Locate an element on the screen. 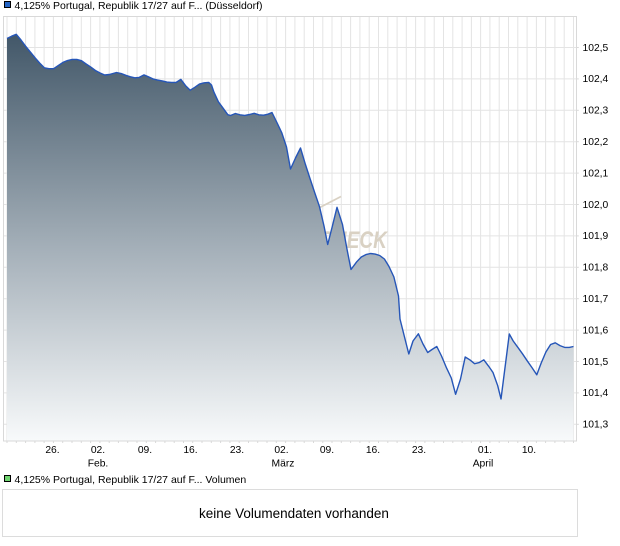  svg-text: 102,1 is located at coordinates (596, 173).